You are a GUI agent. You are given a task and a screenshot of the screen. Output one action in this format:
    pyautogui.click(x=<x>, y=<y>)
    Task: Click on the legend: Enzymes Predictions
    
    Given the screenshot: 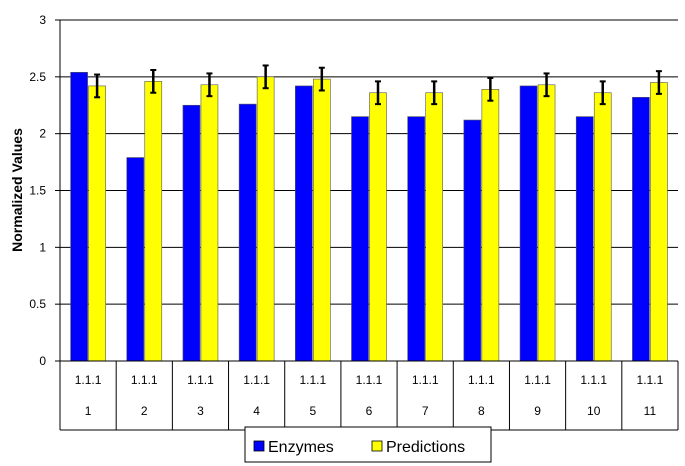 What is the action you would take?
    pyautogui.click(x=368, y=444)
    